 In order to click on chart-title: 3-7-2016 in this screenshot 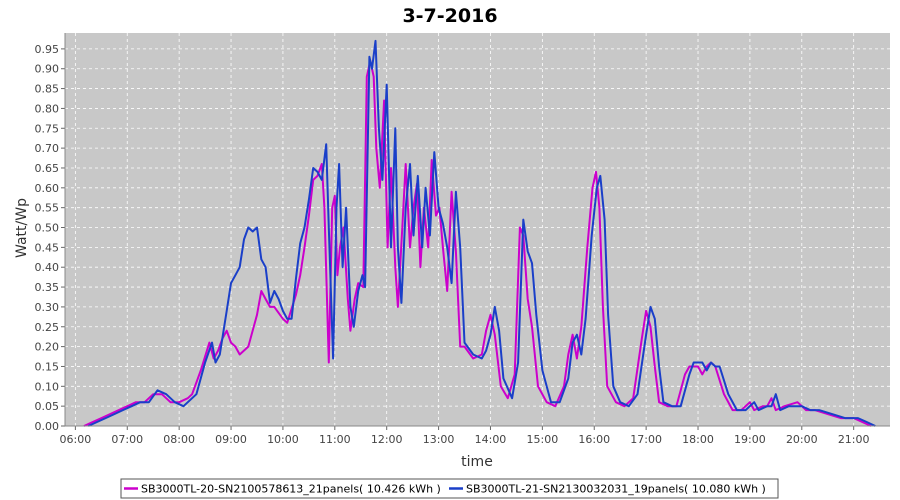, I will do `click(449, 16)`.